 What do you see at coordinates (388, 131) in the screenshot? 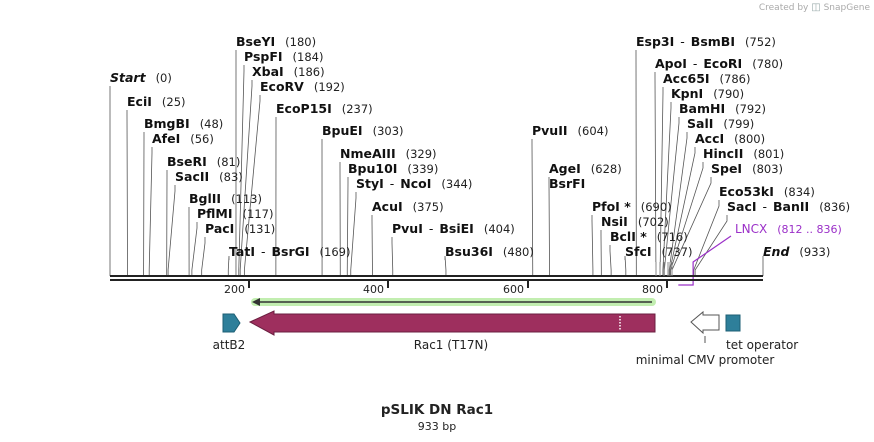
I see `enzyme-position: (303)` at bounding box center [388, 131].